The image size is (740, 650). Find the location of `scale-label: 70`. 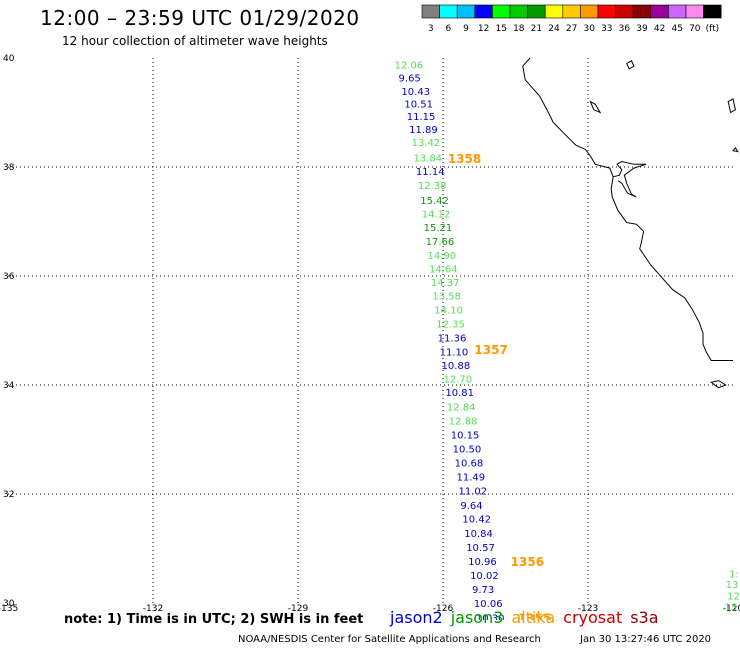

scale-label: 70 is located at coordinates (695, 29).